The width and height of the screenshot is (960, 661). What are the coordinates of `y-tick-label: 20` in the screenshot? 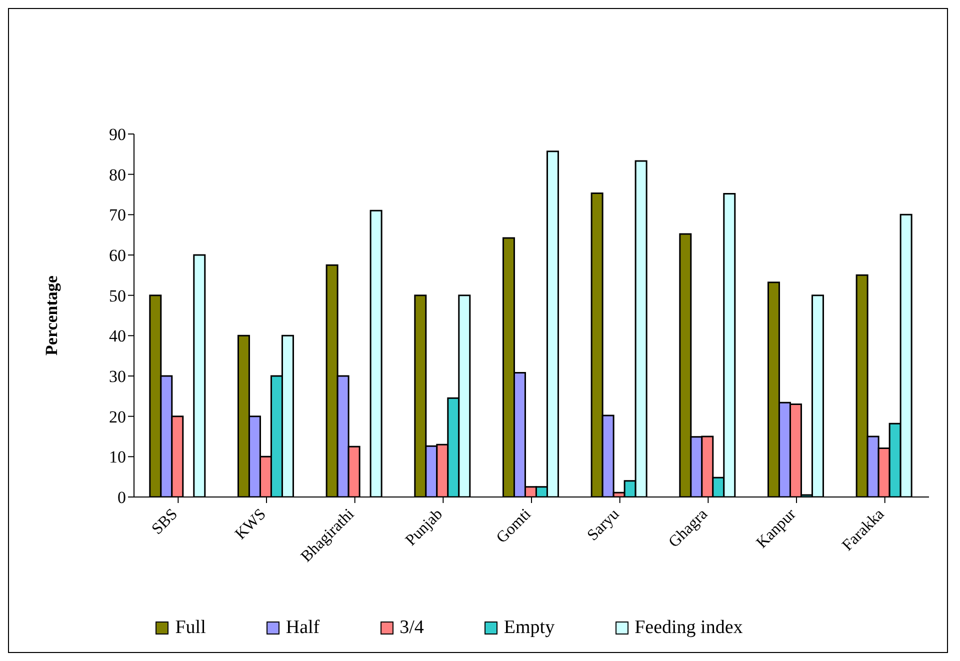 It's located at (117, 416).